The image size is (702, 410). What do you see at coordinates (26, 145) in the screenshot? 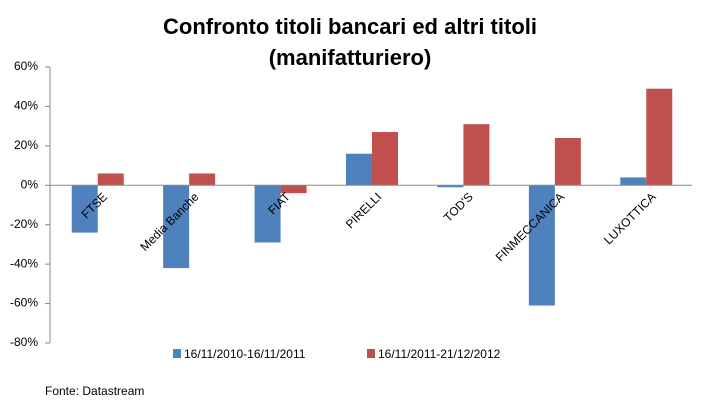
I see `y-tick-label: 20%` at bounding box center [26, 145].